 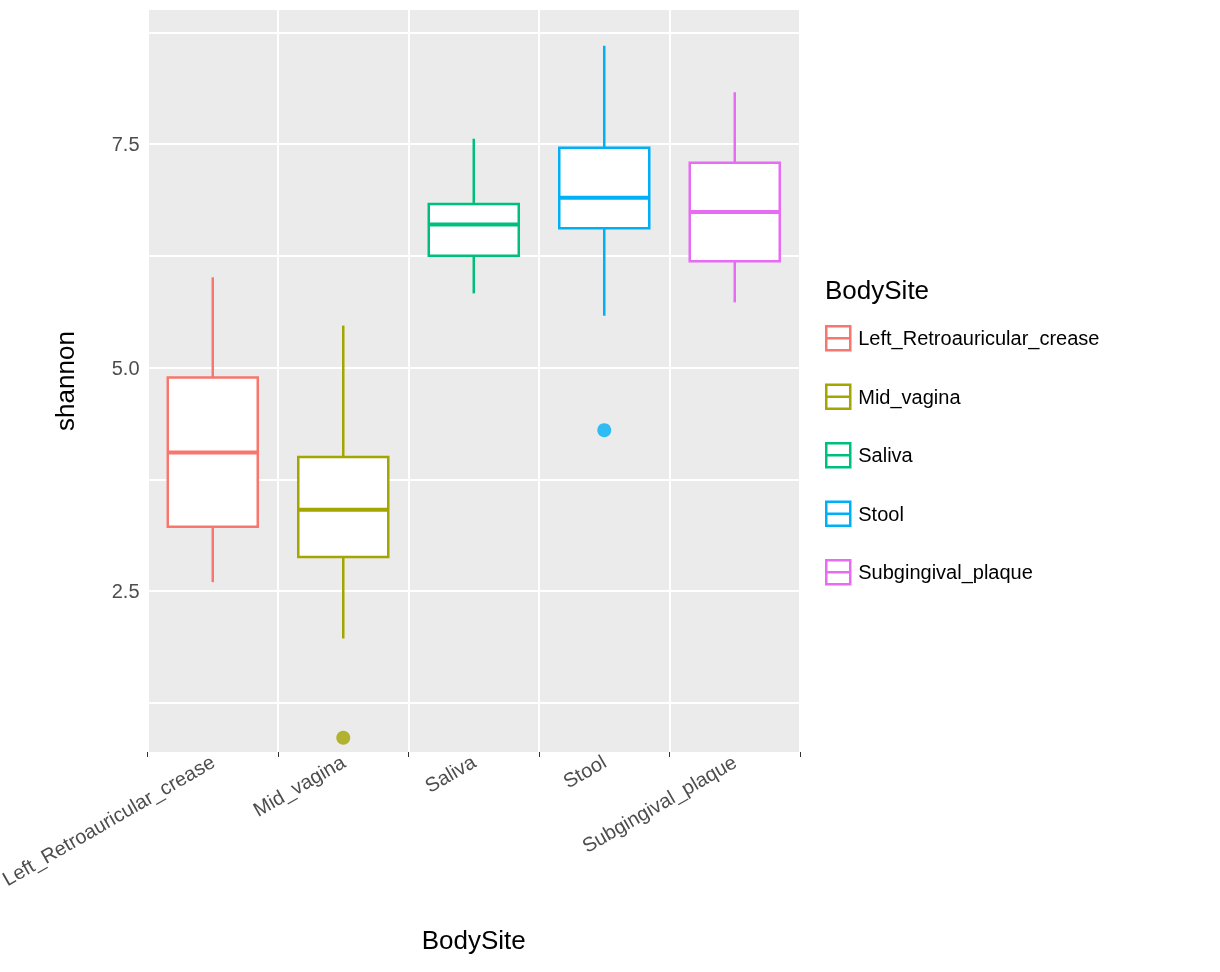 I want to click on legend-label: Saliva, so click(x=886, y=455).